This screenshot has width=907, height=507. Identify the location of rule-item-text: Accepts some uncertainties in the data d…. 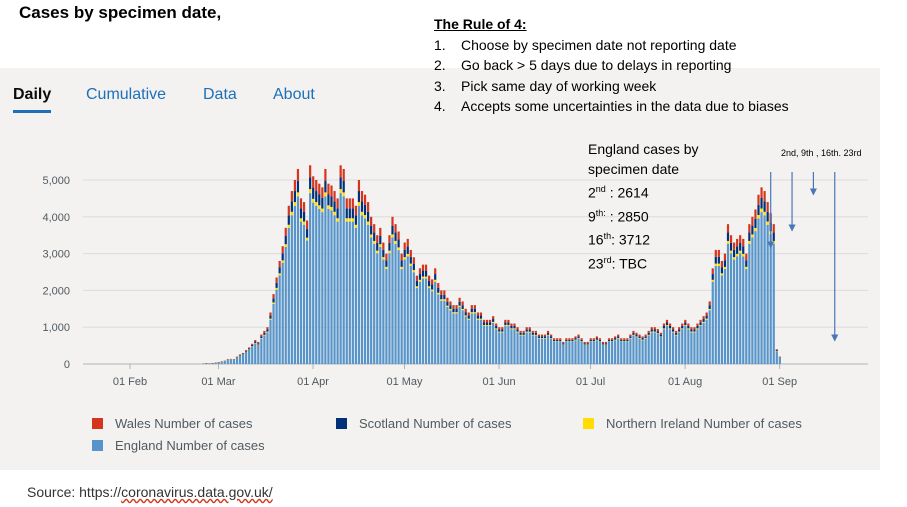
(625, 106).